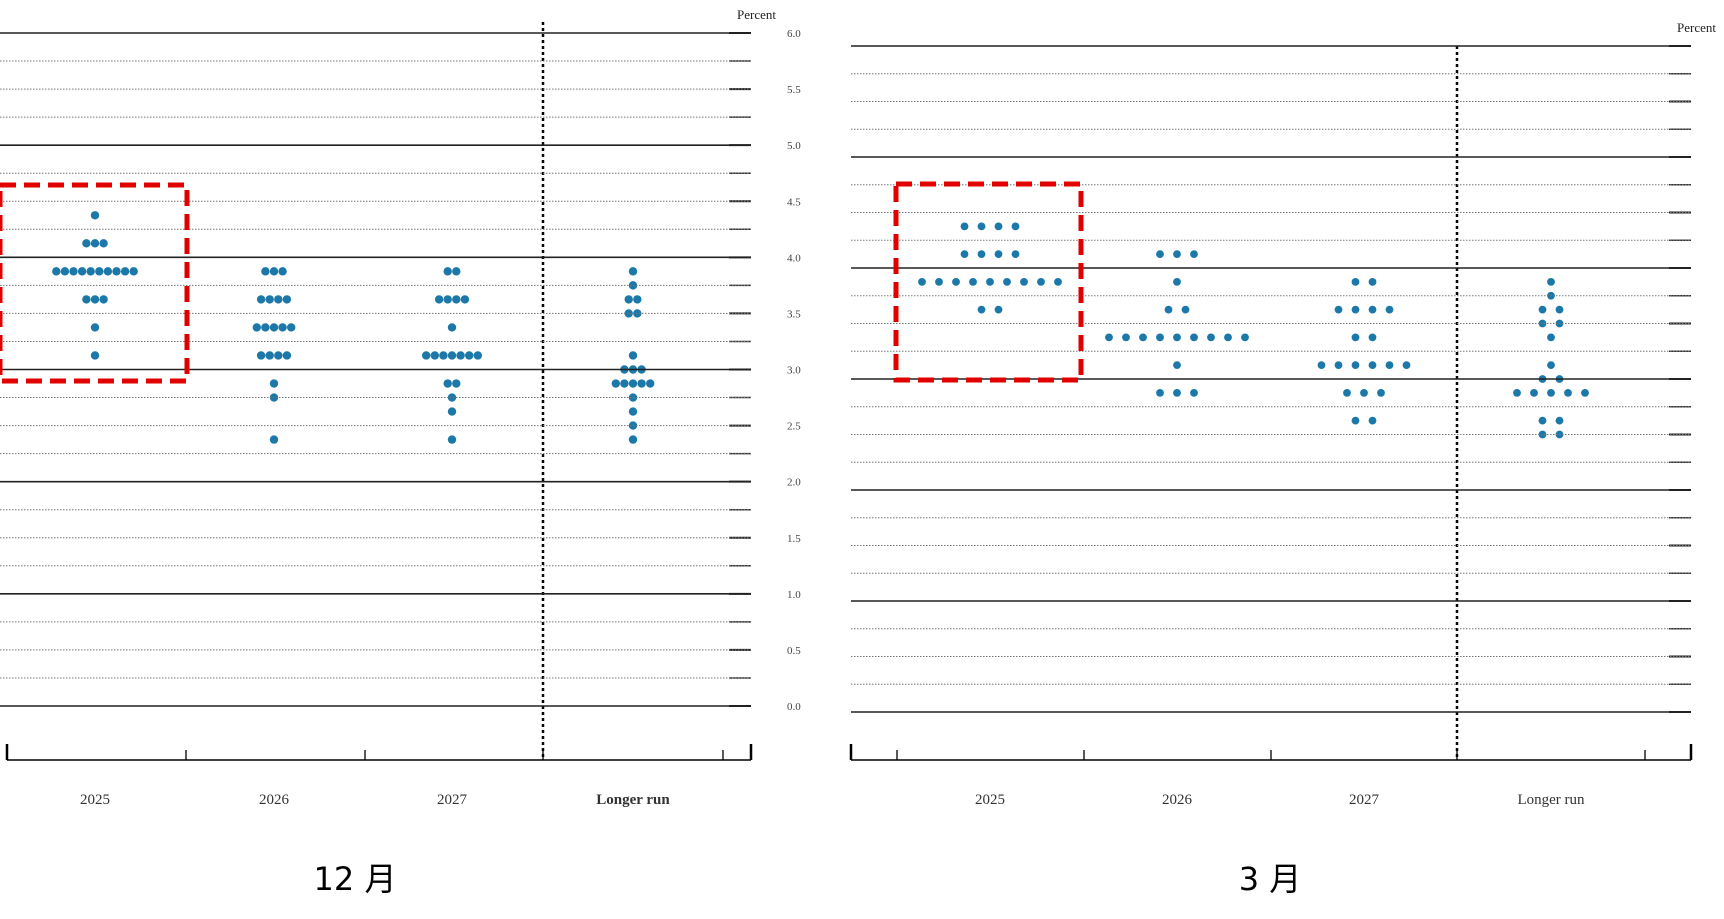 Image resolution: width=1724 pixels, height=919 pixels. What do you see at coordinates (794, 371) in the screenshot?
I see `y-tick-label: 3.0` at bounding box center [794, 371].